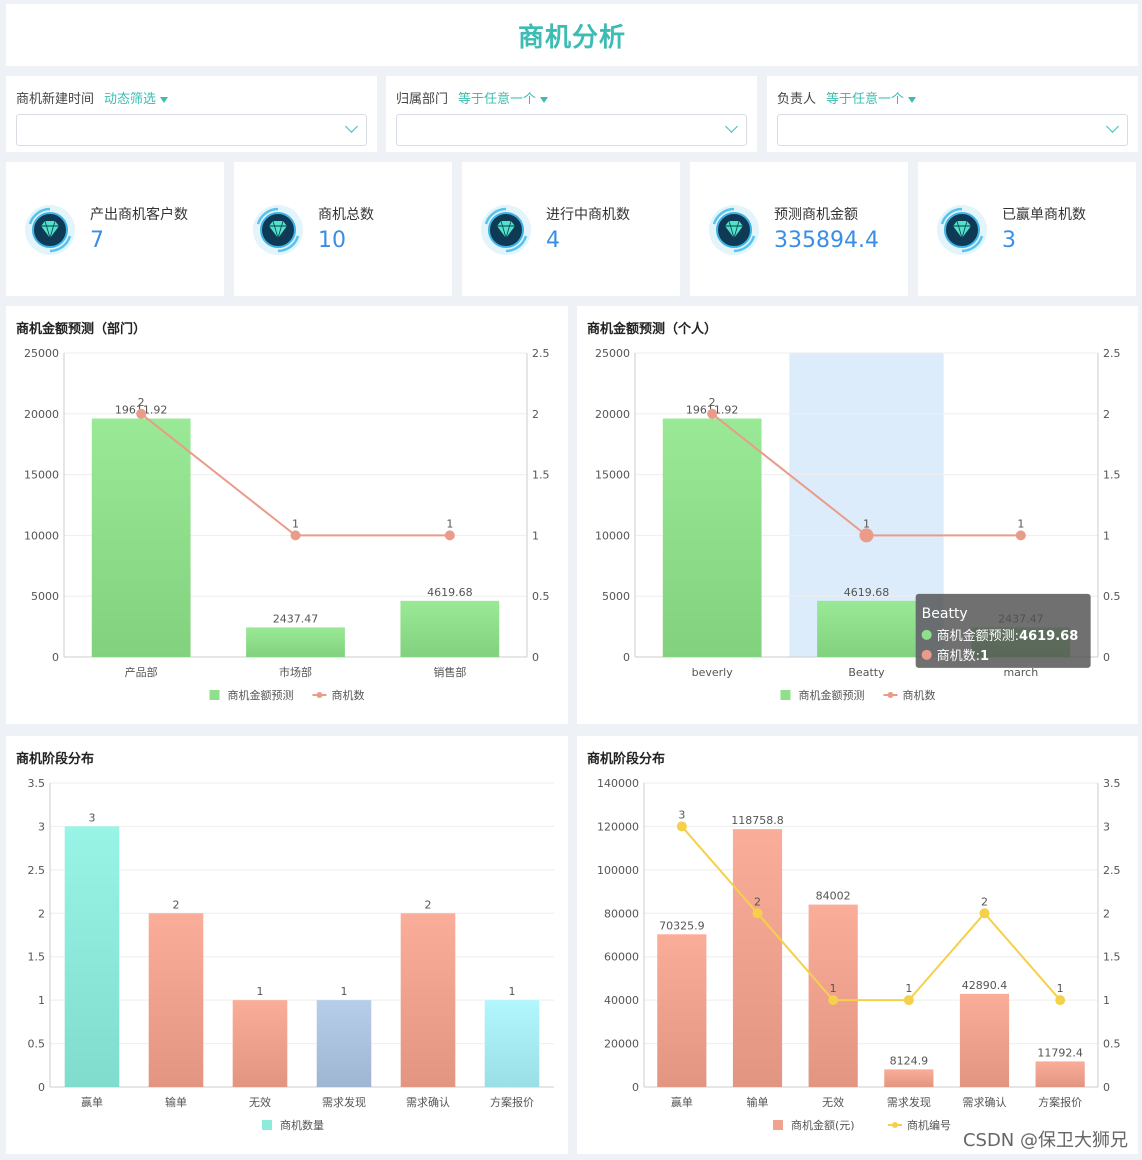  What do you see at coordinates (621, 913) in the screenshot?
I see `y-tick-label: 80000` at bounding box center [621, 913].